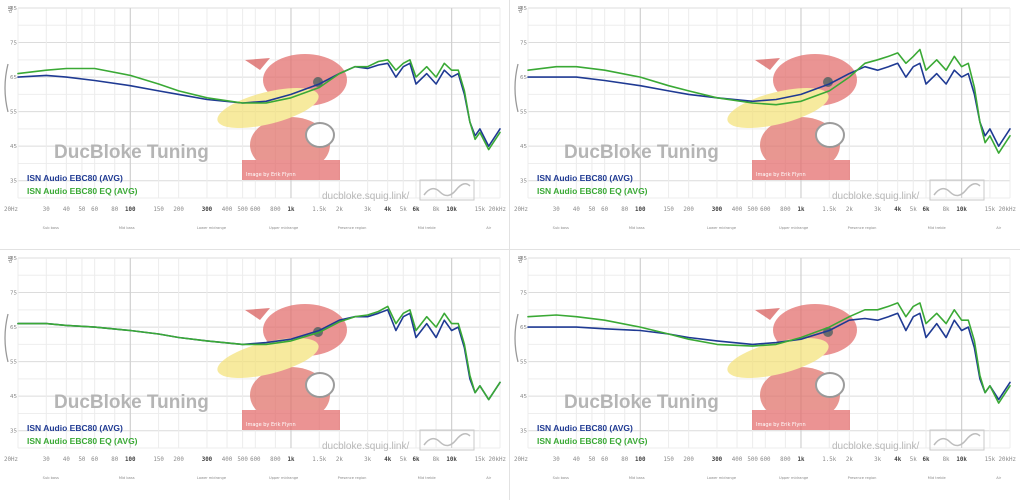  I want to click on x-tick-label: 150, so click(158, 210).